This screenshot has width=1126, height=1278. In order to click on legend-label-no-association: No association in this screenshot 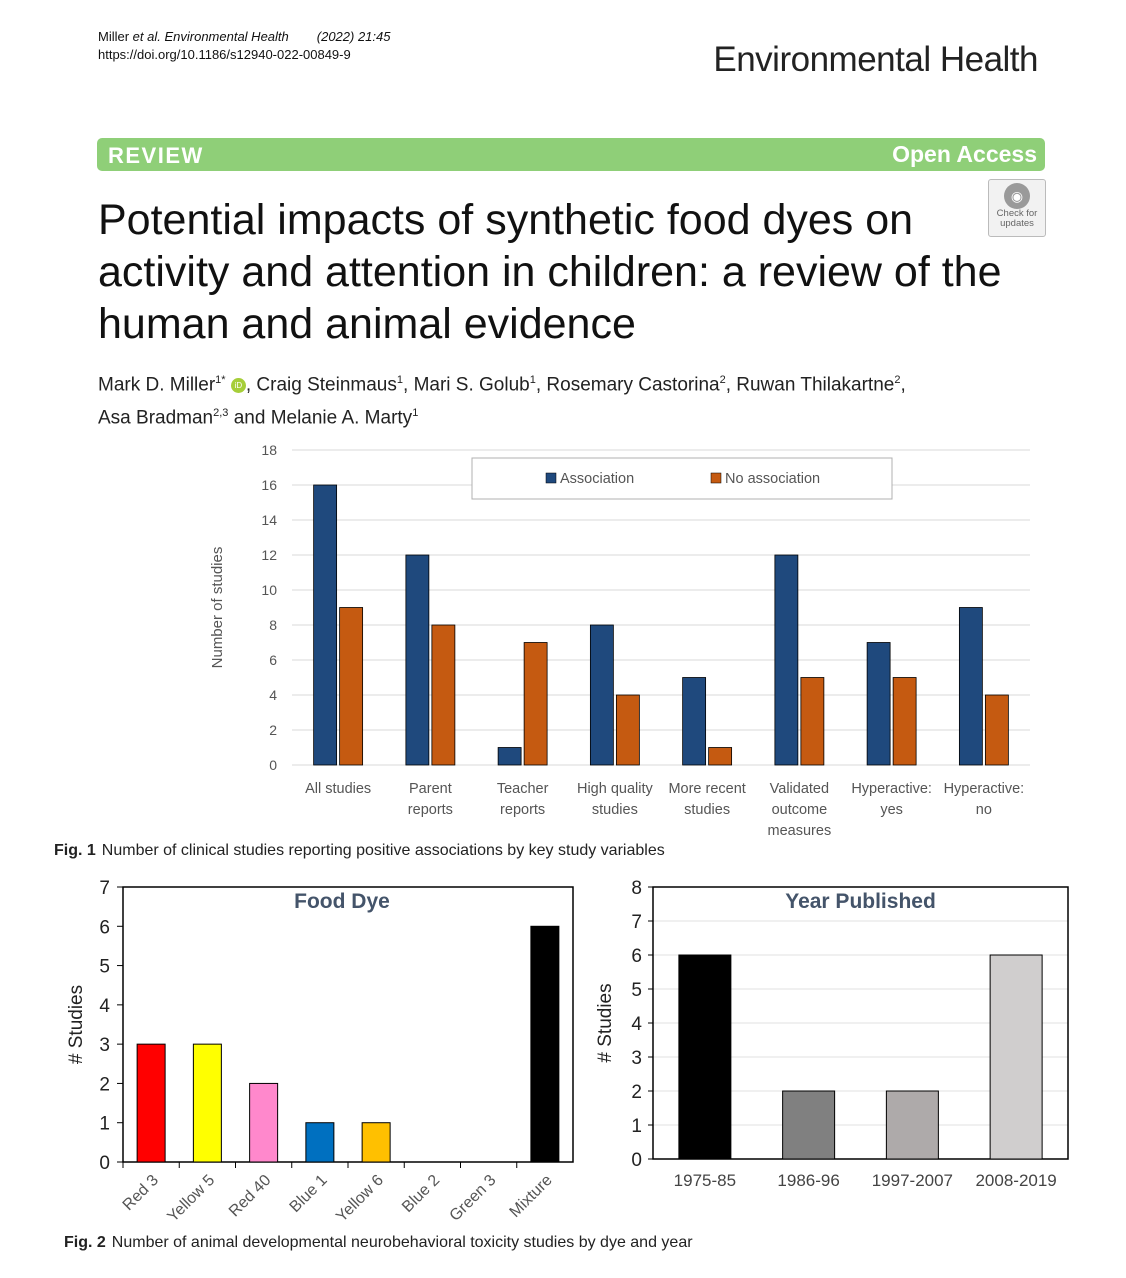, I will do `click(772, 479)`.